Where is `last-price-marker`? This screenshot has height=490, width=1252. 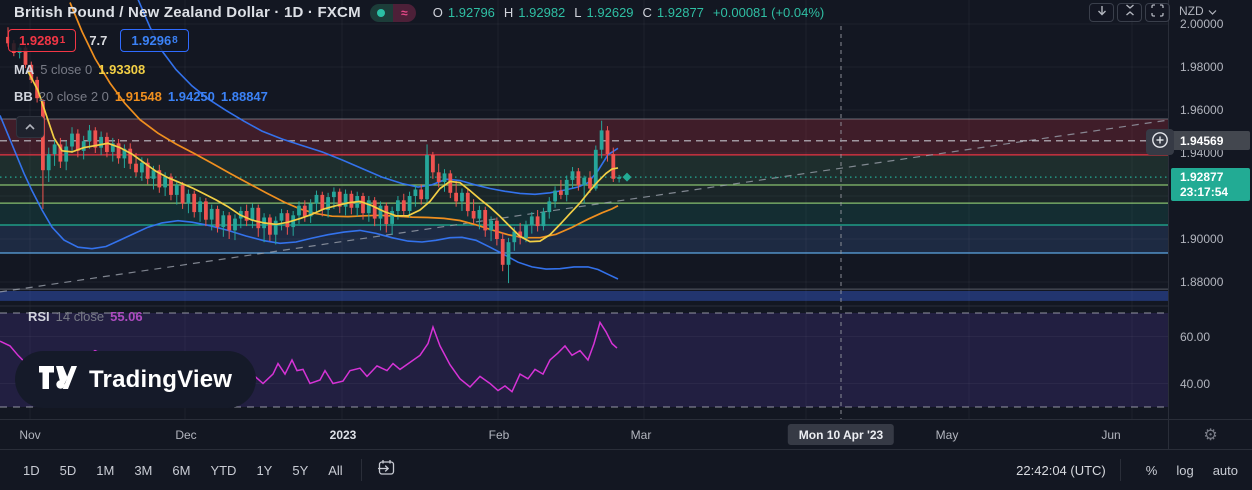 last-price-marker is located at coordinates (627, 177).